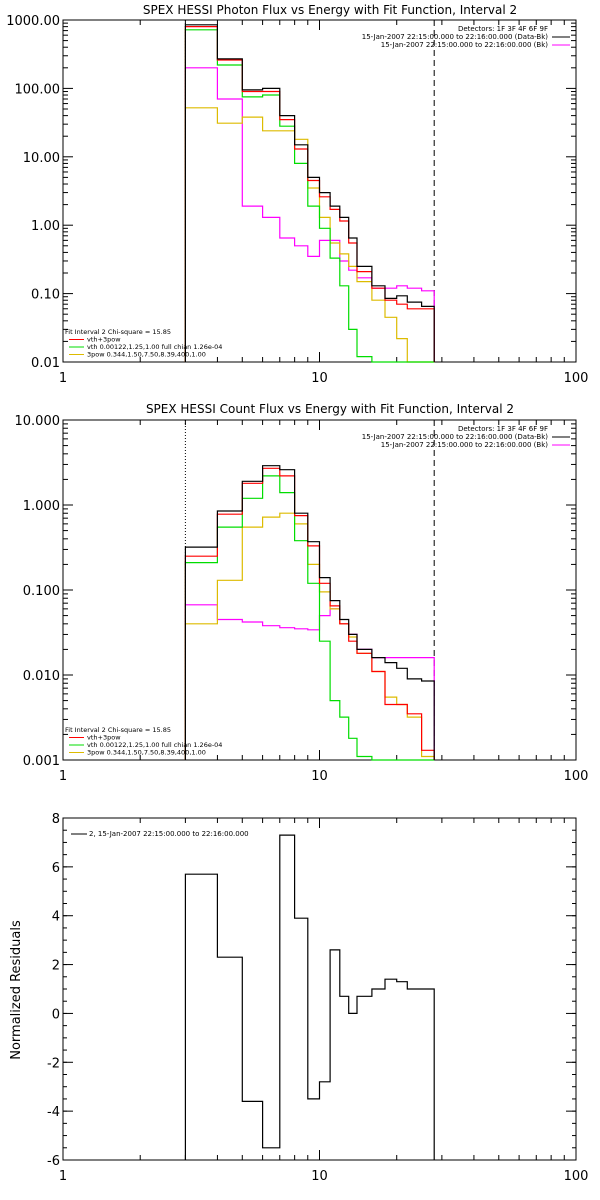  What do you see at coordinates (104, 738) in the screenshot?
I see `count-flux-legend-left-entry: vth+3pow` at bounding box center [104, 738].